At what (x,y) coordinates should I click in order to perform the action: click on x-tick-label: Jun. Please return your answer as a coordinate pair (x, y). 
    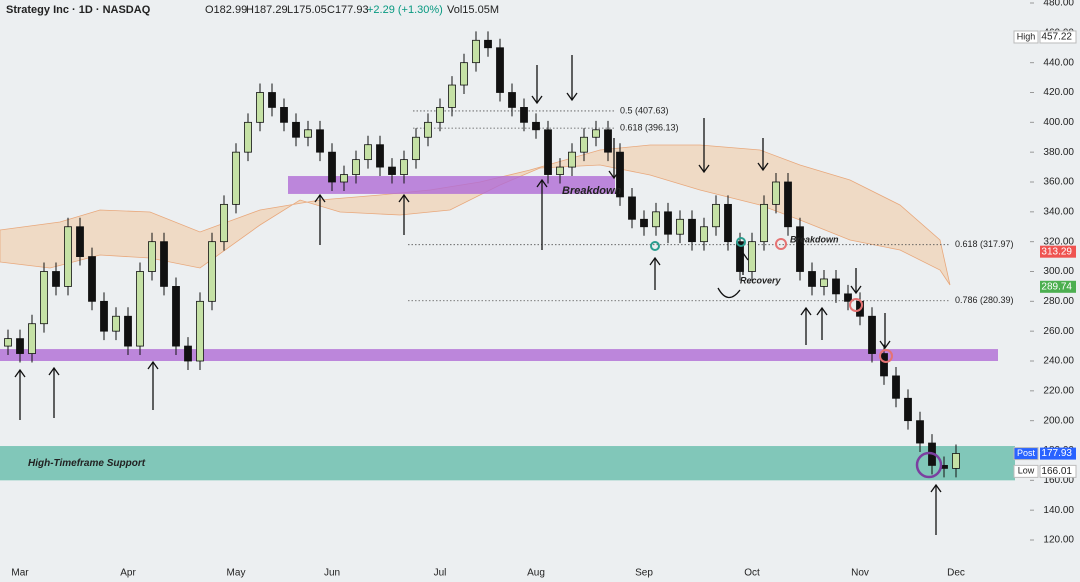
    Looking at the image, I should click on (332, 573).